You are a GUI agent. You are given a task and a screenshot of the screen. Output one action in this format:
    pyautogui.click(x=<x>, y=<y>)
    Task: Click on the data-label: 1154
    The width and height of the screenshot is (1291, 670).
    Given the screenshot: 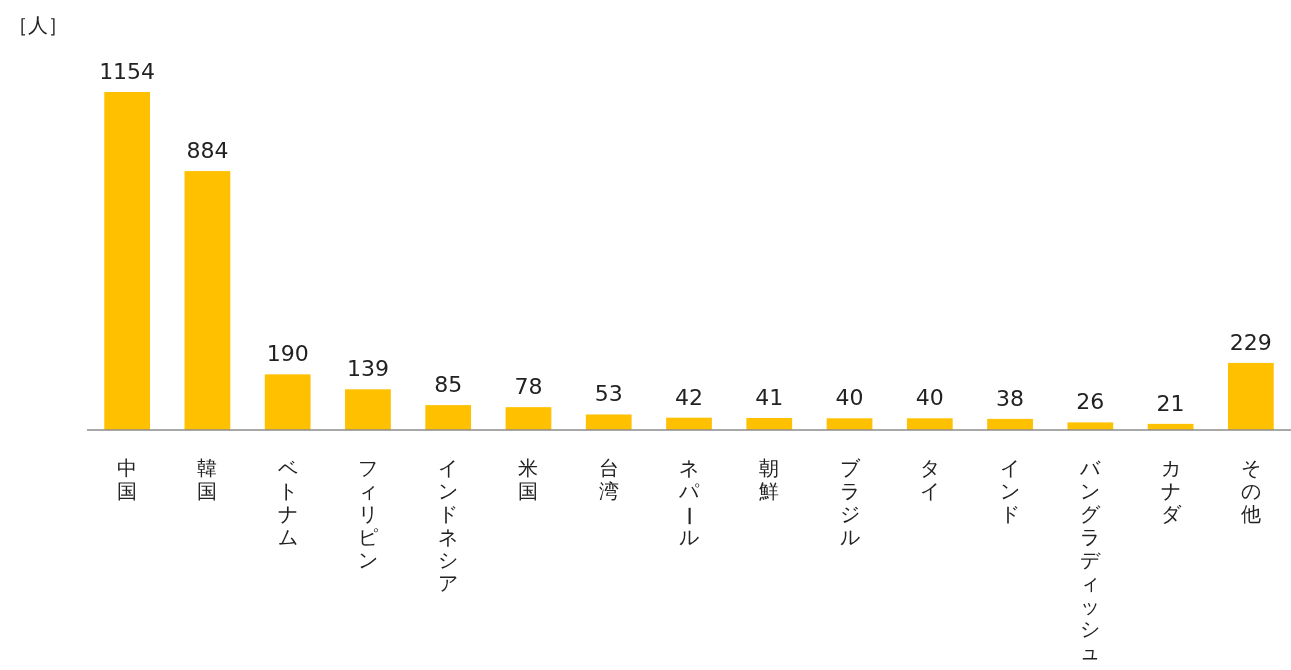 What is the action you would take?
    pyautogui.click(x=127, y=71)
    